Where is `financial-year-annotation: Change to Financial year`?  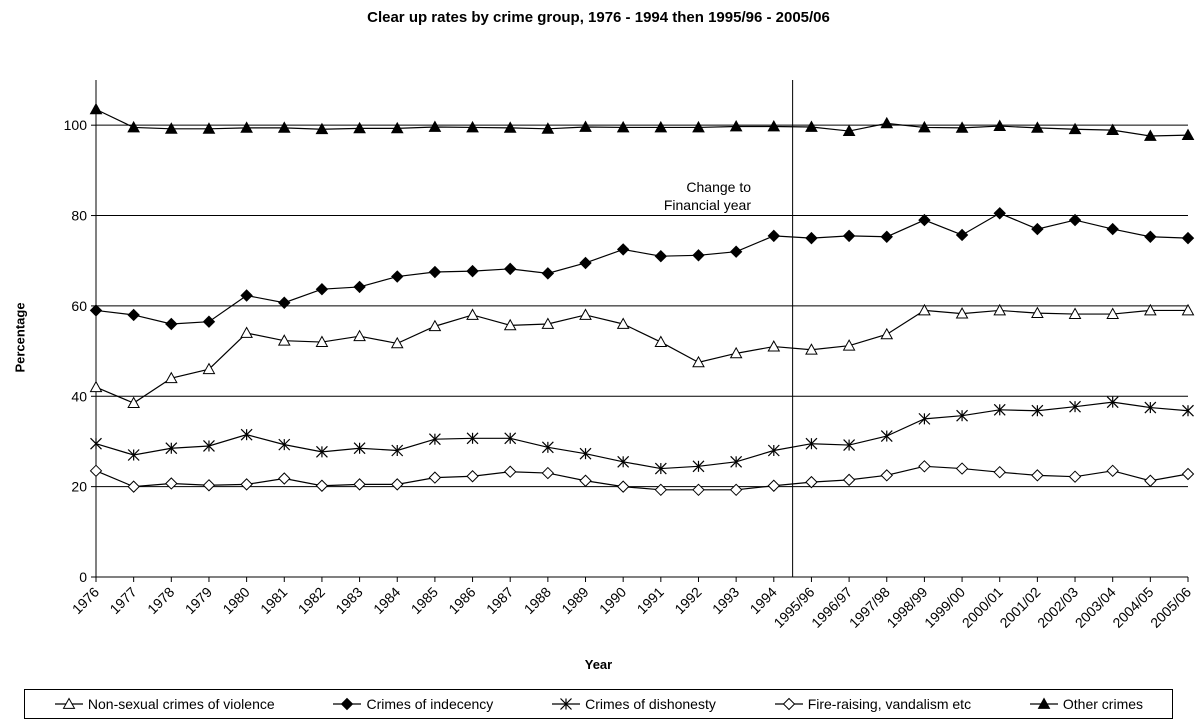 financial-year-annotation: Change to Financial year is located at coordinates (707, 196).